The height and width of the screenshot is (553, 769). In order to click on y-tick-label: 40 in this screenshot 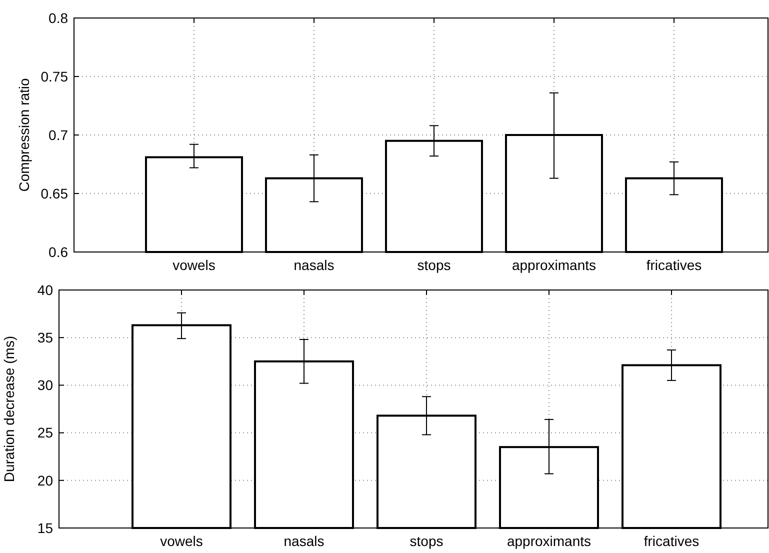, I will do `click(45, 290)`.